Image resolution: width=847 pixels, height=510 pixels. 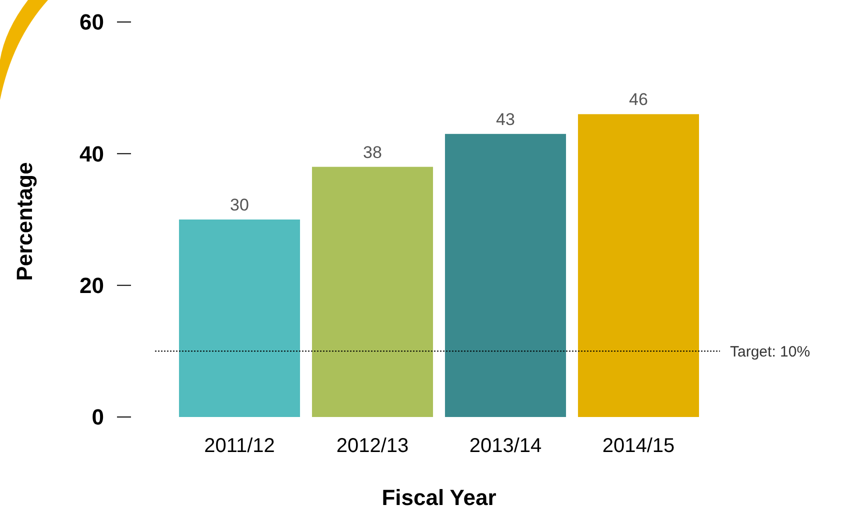 What do you see at coordinates (92, 22) in the screenshot?
I see `y-tick-label: 60` at bounding box center [92, 22].